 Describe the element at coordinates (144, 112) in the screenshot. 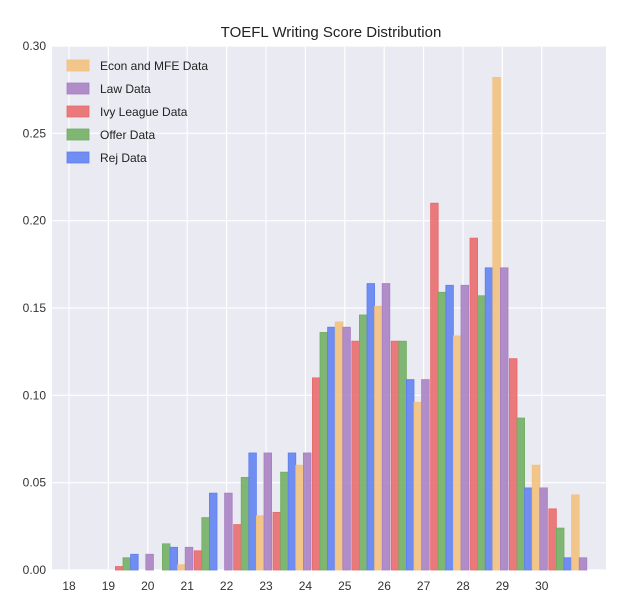

I see `legend-label: Ivy League Data` at that location.